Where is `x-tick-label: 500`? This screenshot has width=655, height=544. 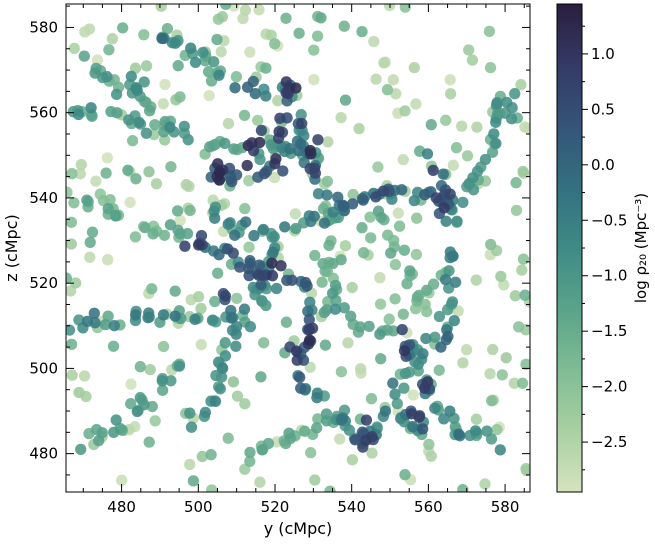 x-tick-label: 500 is located at coordinates (198, 507).